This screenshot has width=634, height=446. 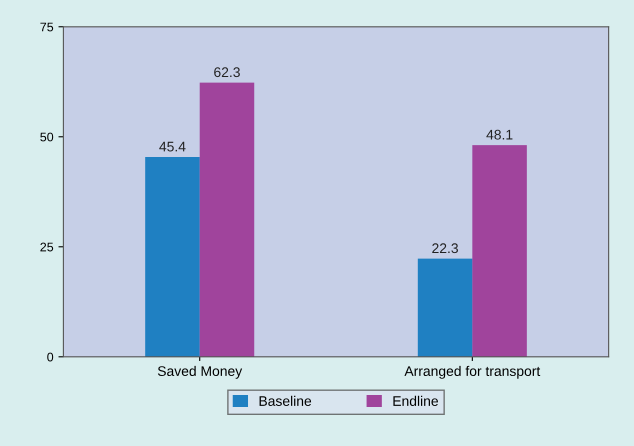 I want to click on x-tick-label: Arranged for transport, so click(x=472, y=372).